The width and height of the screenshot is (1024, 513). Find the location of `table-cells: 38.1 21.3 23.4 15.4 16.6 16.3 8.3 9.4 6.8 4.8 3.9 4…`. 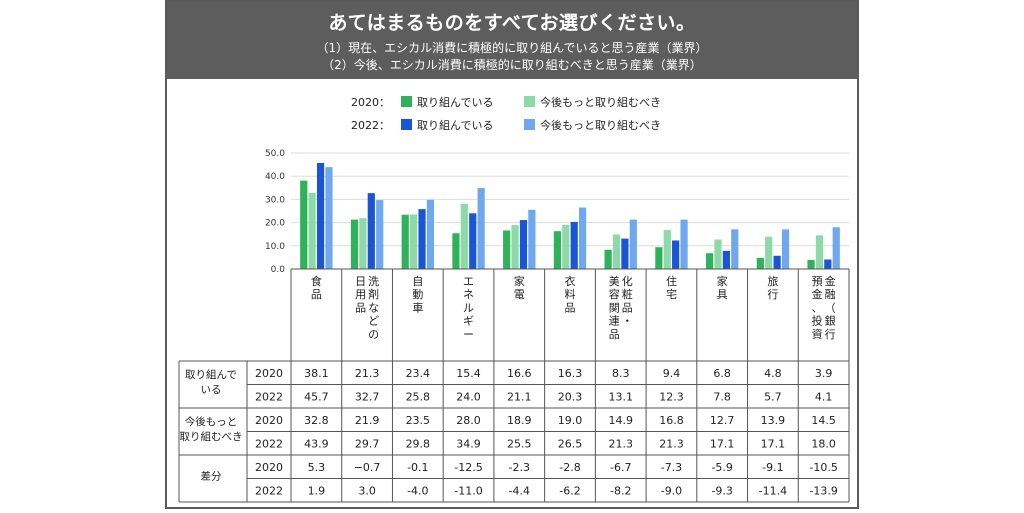

table-cells: 38.1 21.3 23.4 15.4 16.6 16.3 8.3 9.4 6.8 4.8 3.9 4… is located at coordinates (571, 432).